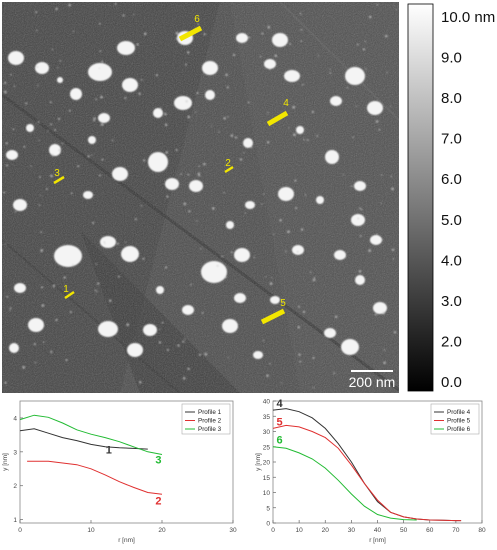 The width and height of the screenshot is (497, 550). Describe the element at coordinates (372, 380) in the screenshot. I see `scale-bar: 200 nm` at that location.